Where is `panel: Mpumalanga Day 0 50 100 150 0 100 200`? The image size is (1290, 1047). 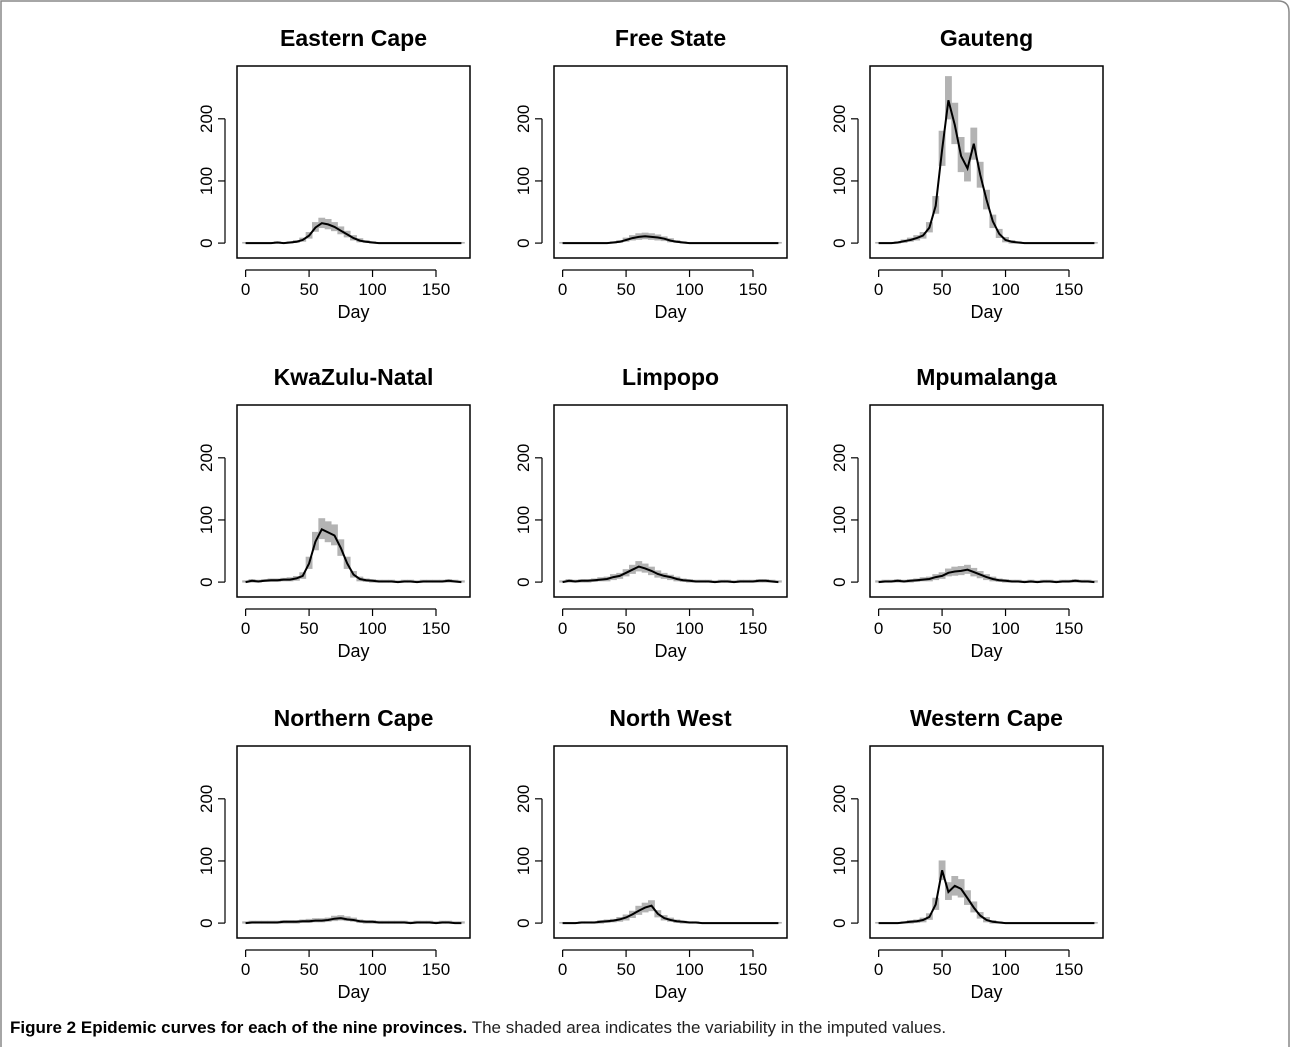
panel: Mpumalanga Day 0 50 100 150 0 100 200 is located at coordinates (967, 512).